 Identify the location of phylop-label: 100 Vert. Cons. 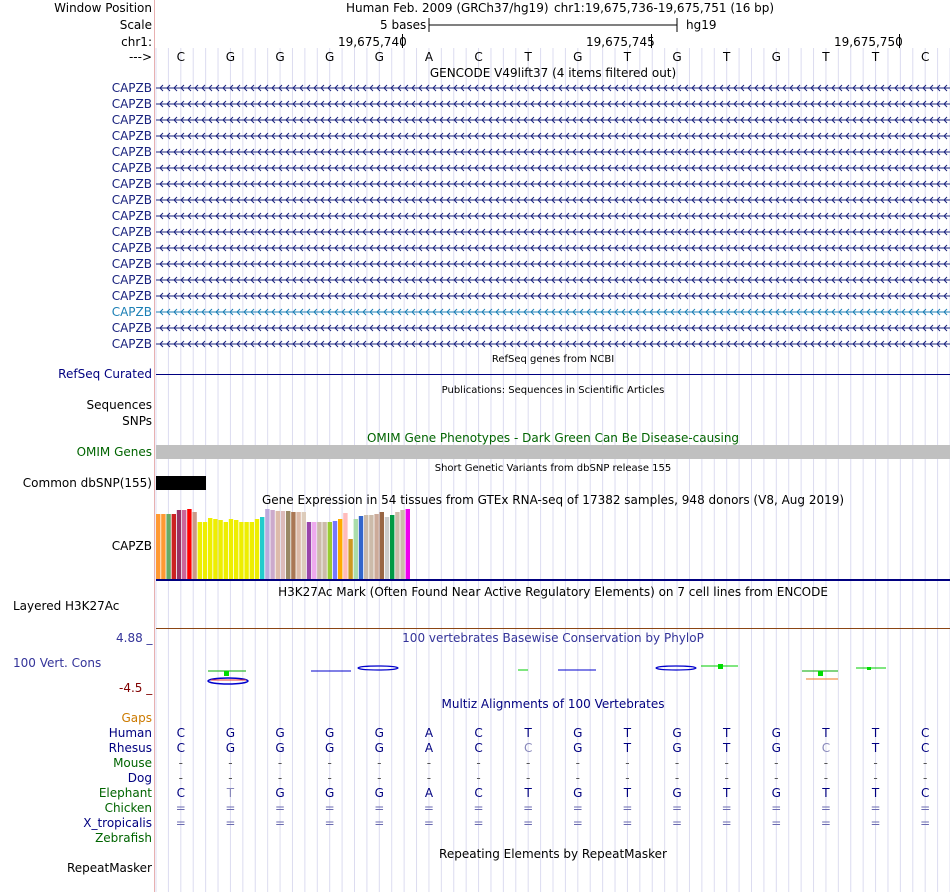
(57, 663).